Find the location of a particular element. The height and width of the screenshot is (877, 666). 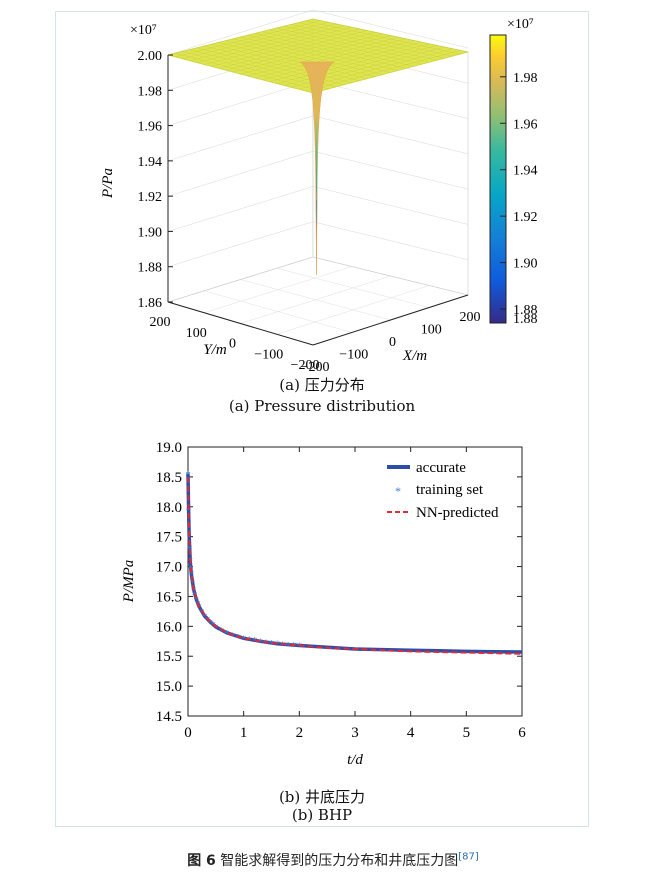

colorbar-exponent: ×10⁷ is located at coordinates (520, 24).